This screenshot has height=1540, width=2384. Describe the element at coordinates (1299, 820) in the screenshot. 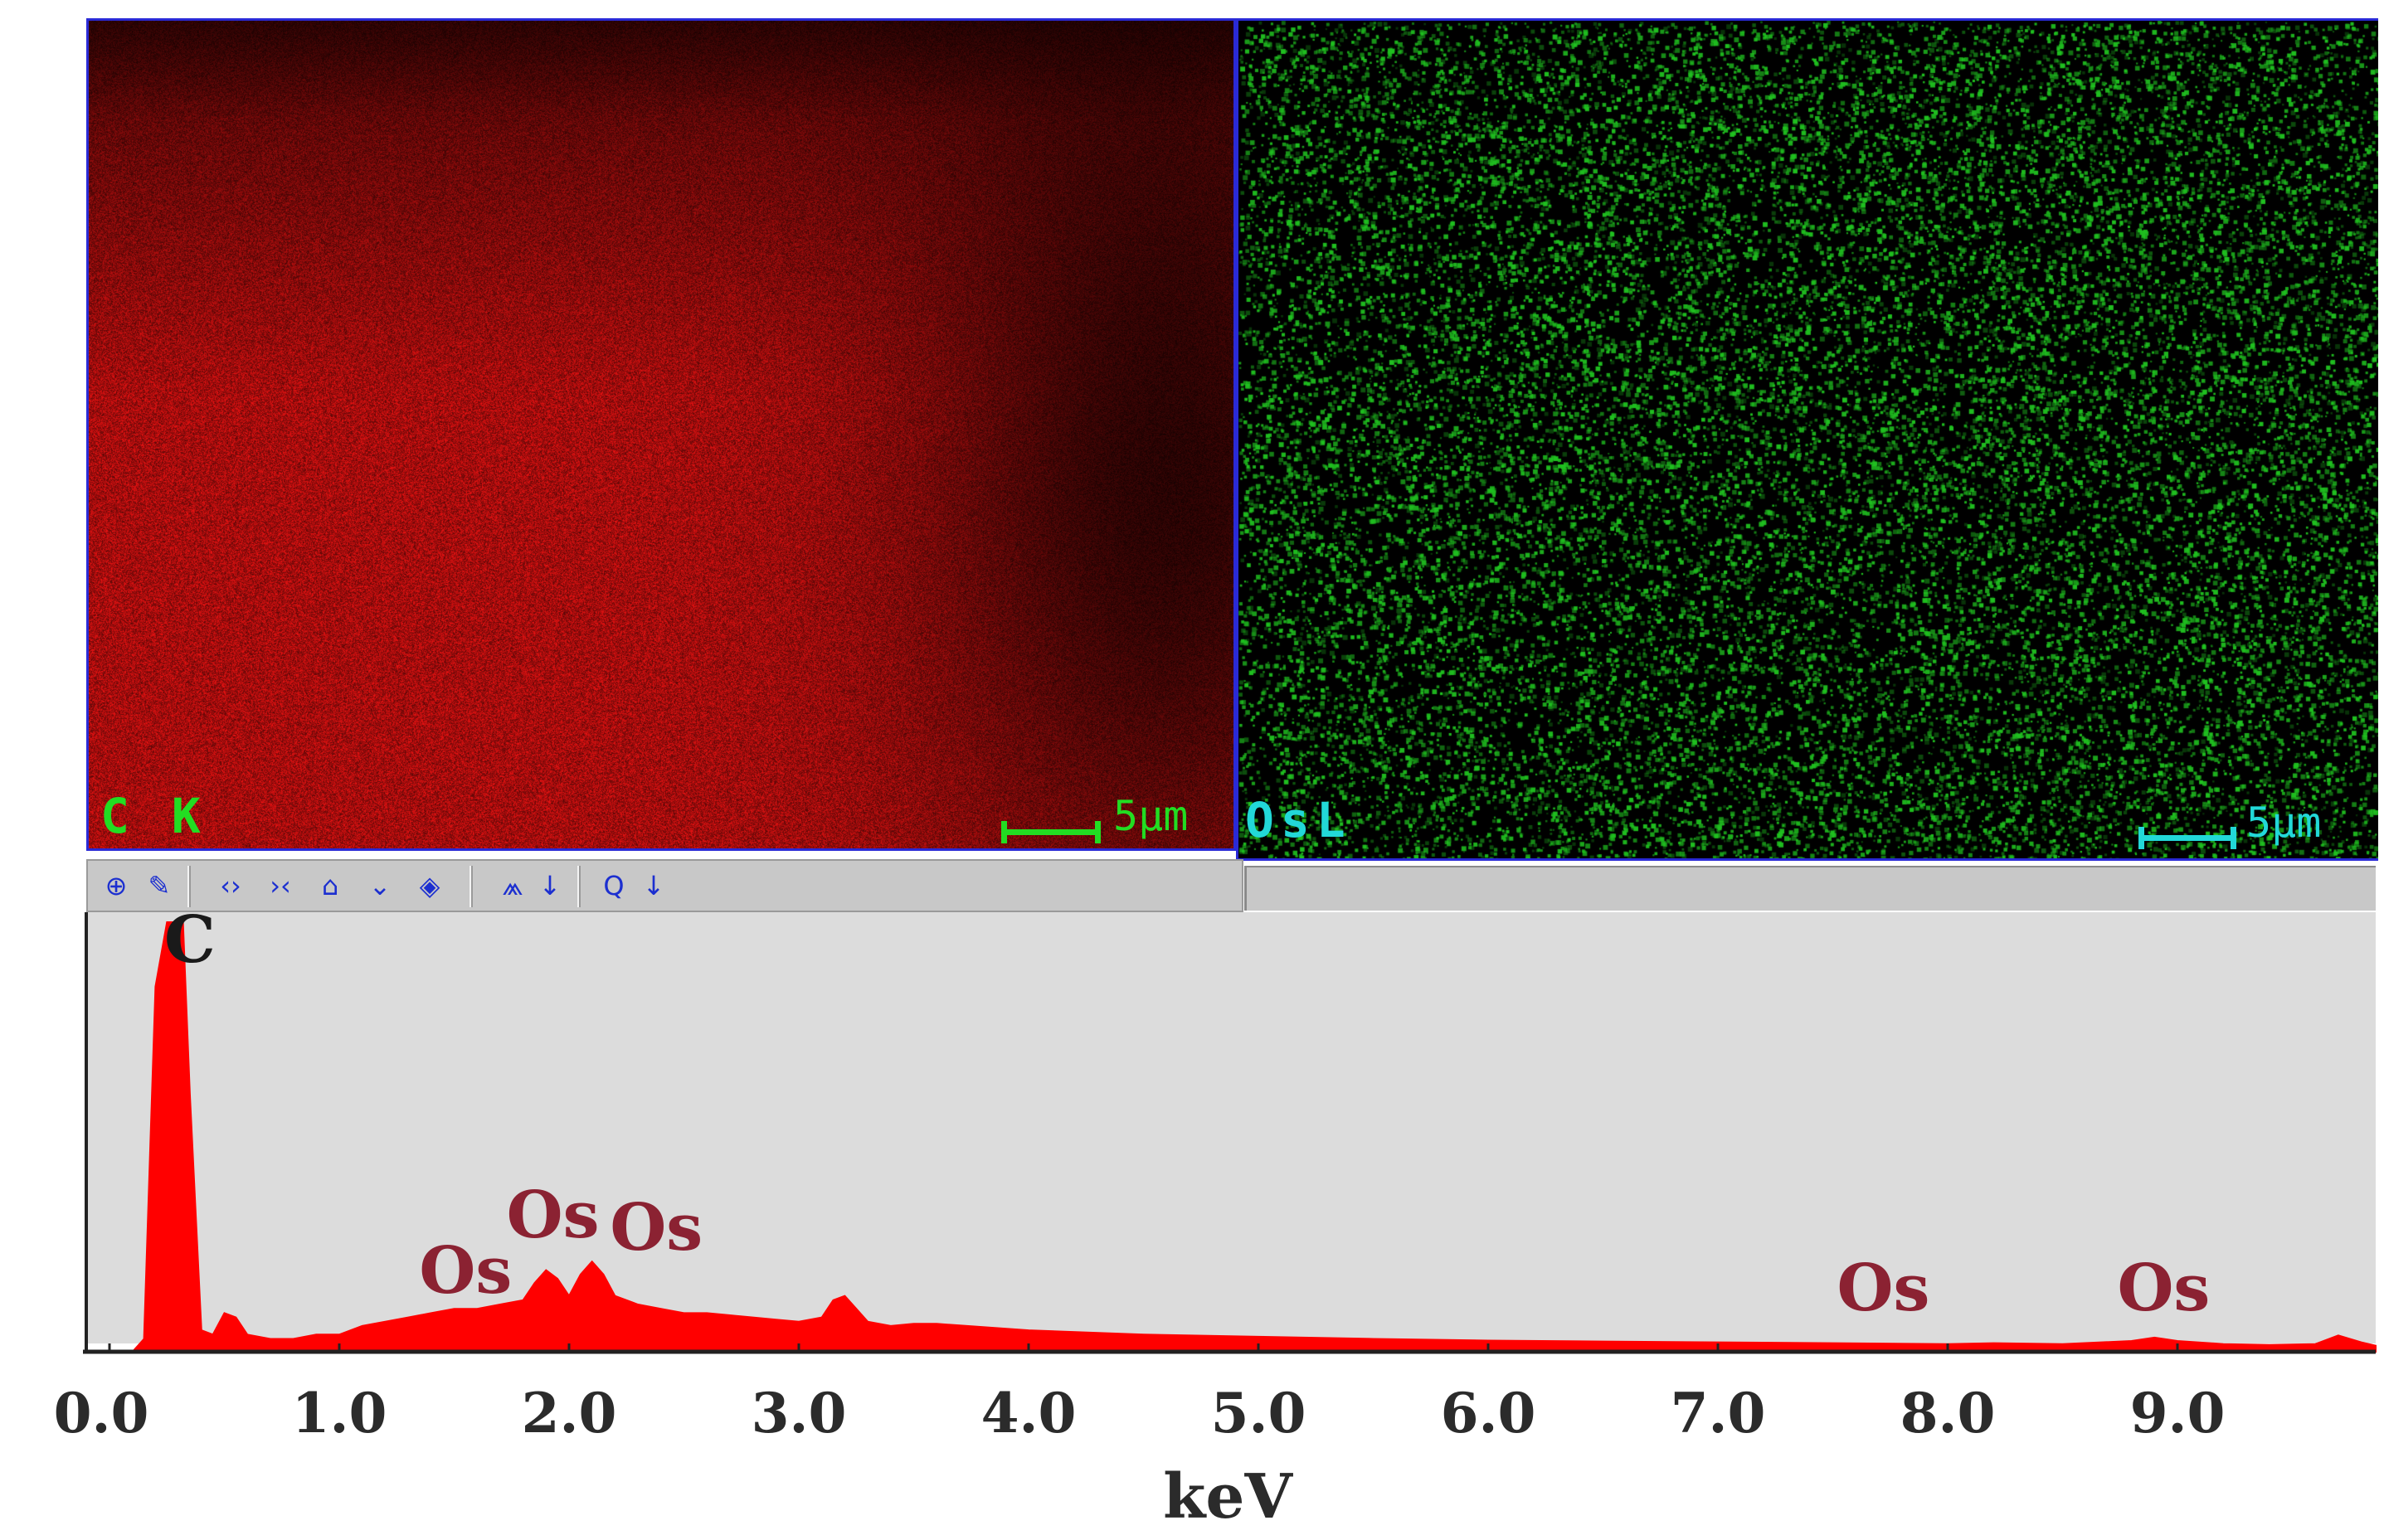

I see `osmium-map-label: OsL` at that location.